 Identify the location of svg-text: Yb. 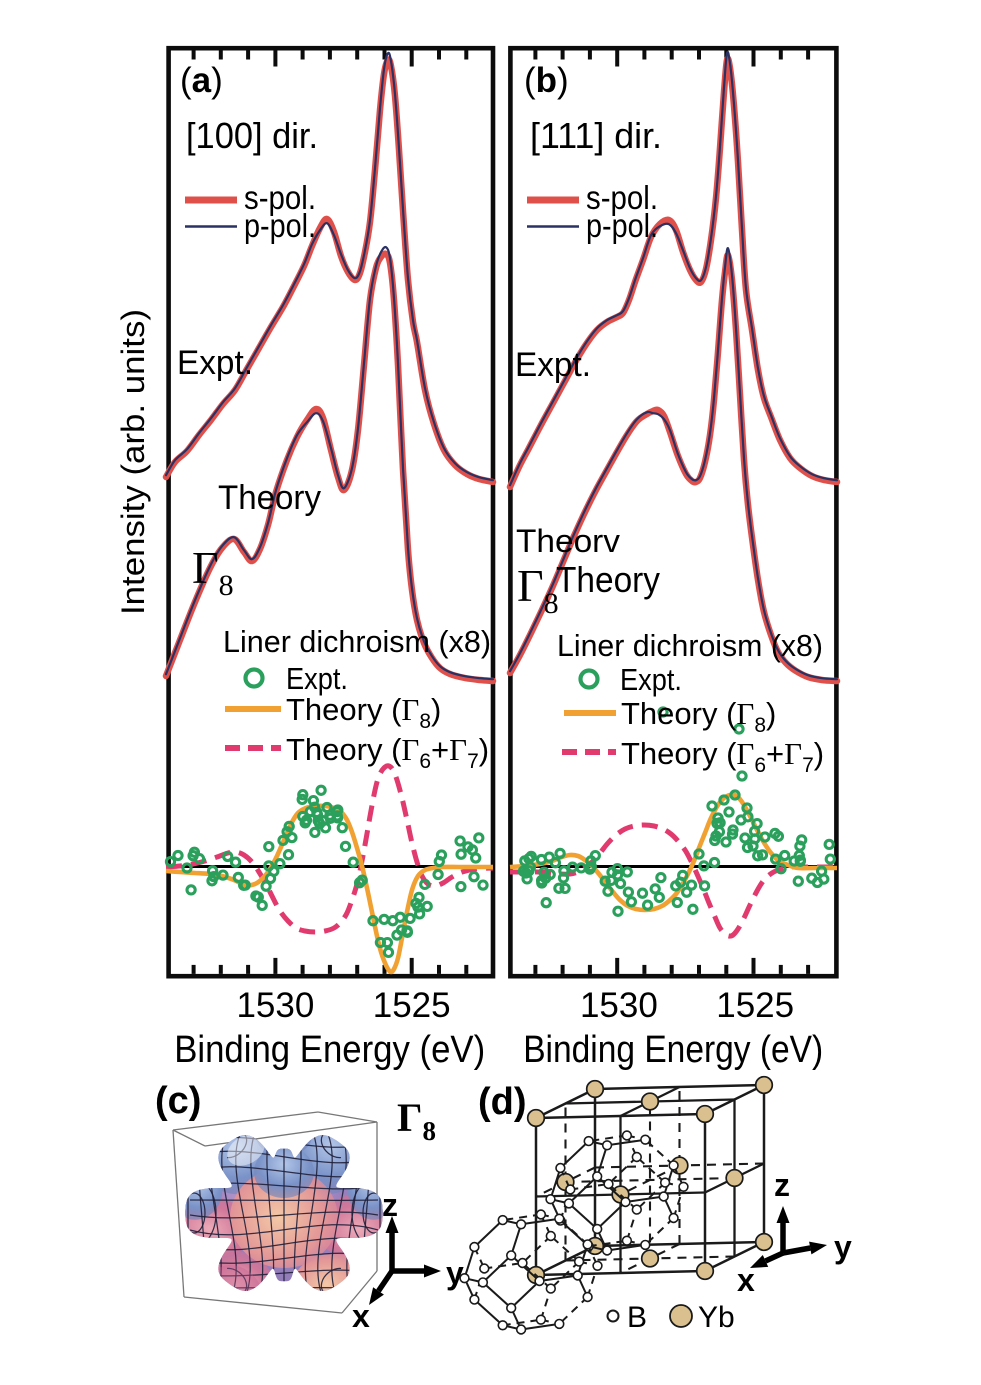
(716, 1317).